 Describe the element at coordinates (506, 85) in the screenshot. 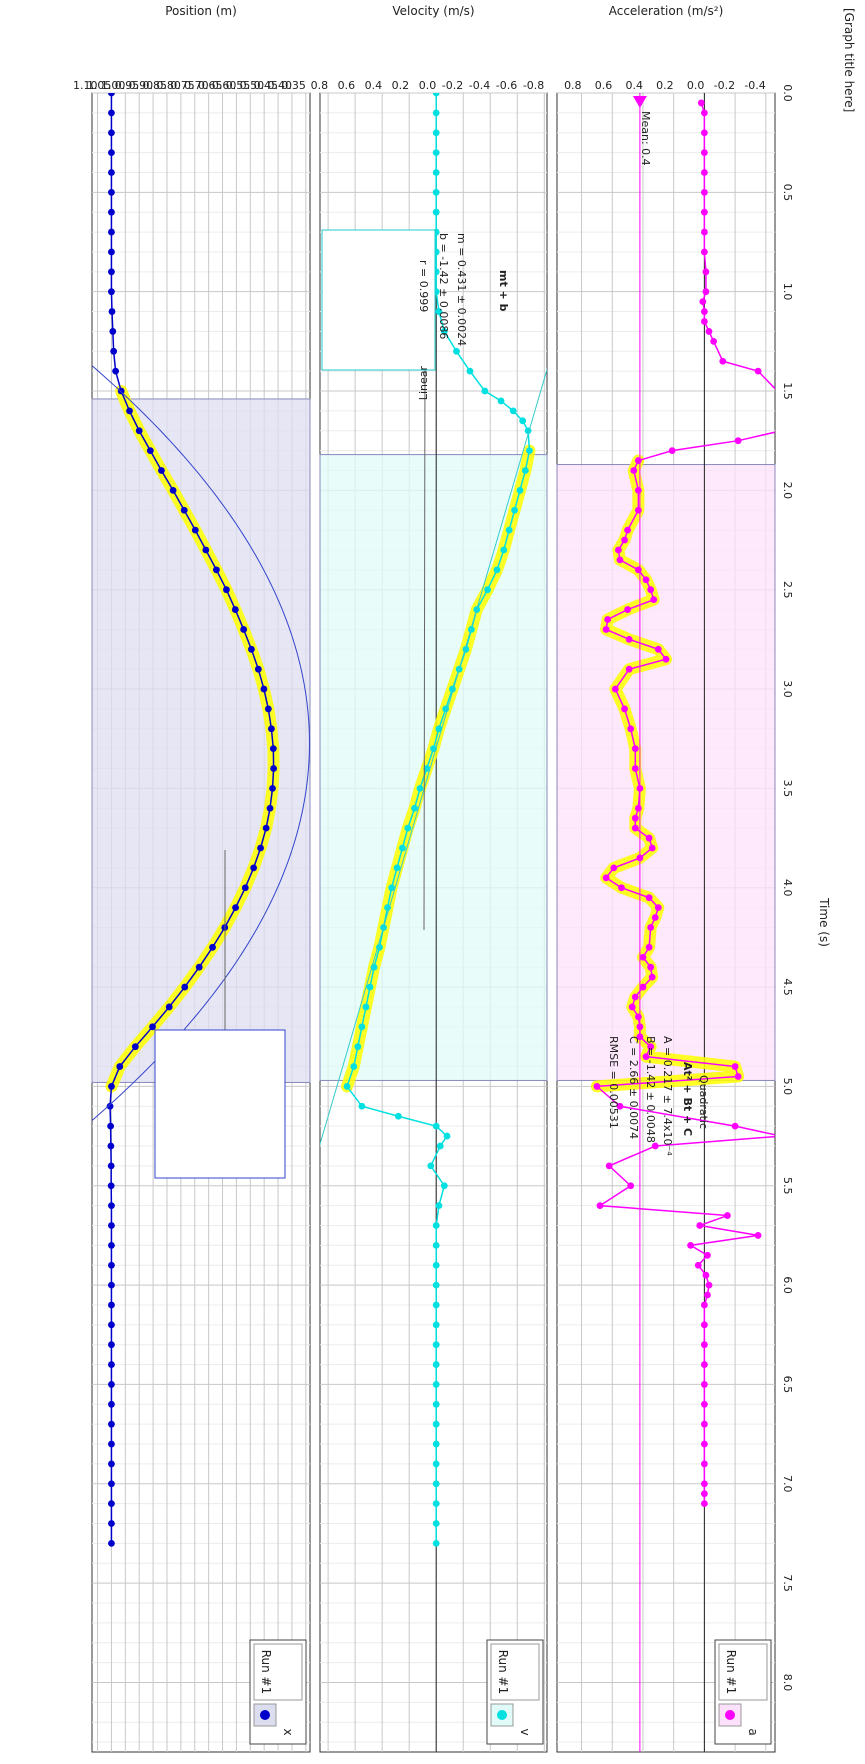

I see `y-tick-label: -0.6` at that location.